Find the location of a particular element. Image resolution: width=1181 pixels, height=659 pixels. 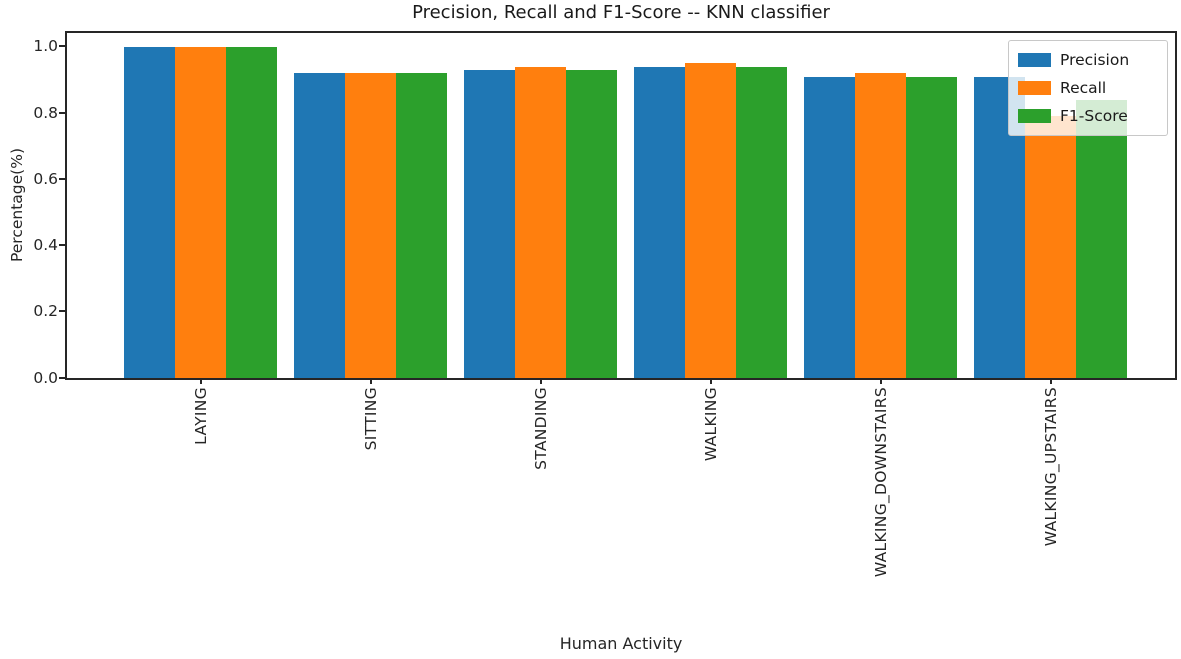

y-tick-mark-1.0 is located at coordinates (62, 46).